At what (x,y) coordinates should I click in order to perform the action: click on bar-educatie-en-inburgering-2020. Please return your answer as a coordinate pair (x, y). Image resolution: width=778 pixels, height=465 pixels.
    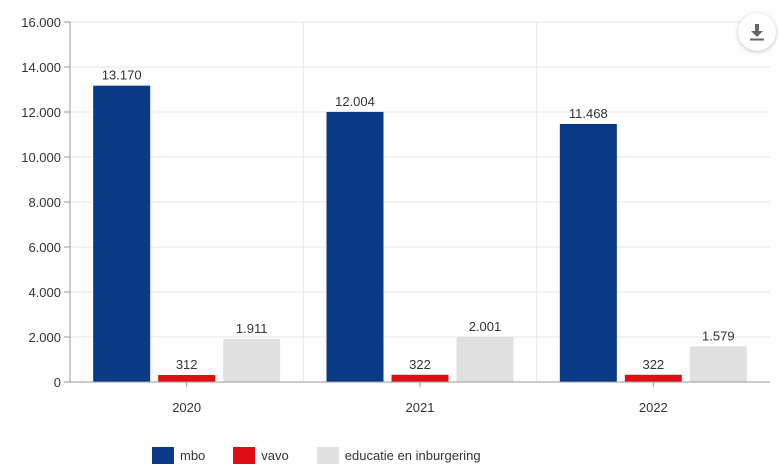
    Looking at the image, I should click on (252, 360).